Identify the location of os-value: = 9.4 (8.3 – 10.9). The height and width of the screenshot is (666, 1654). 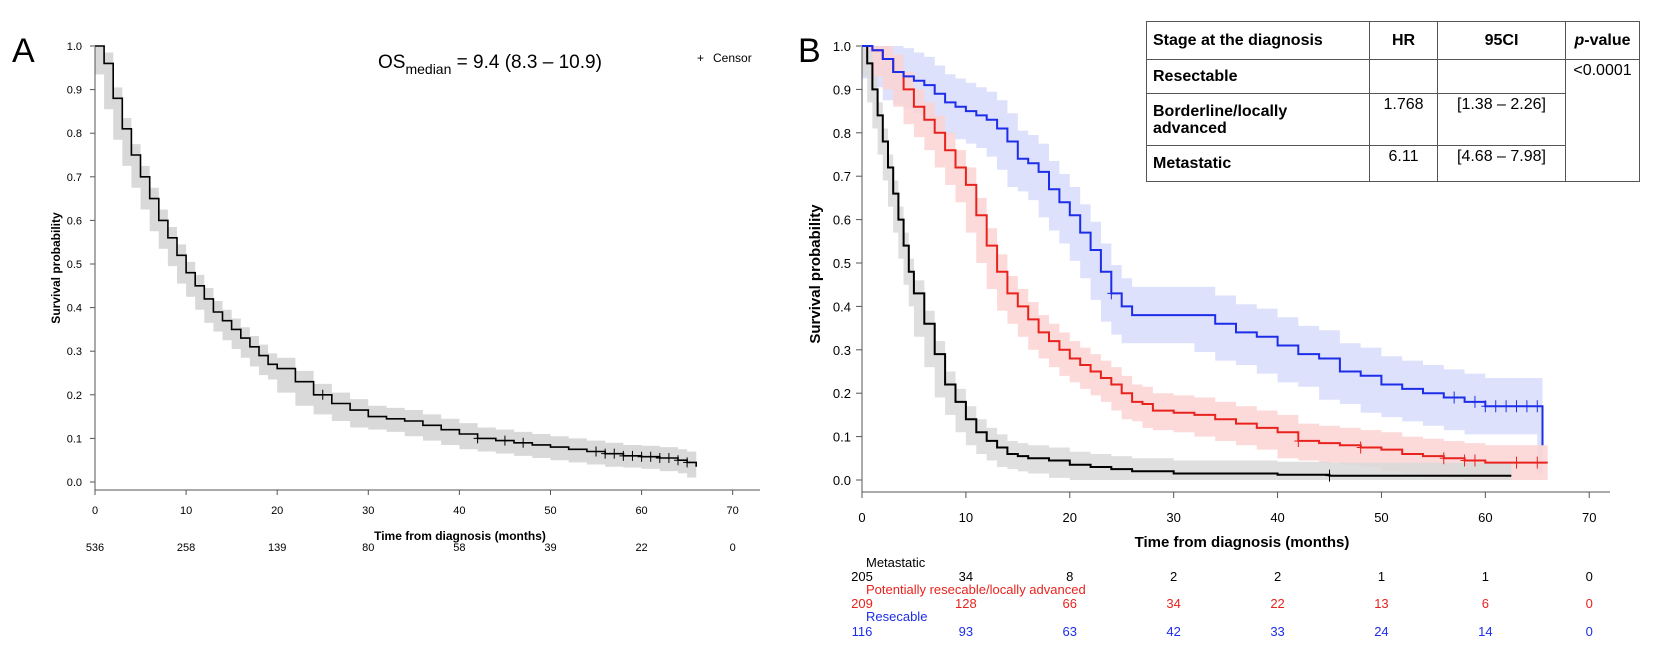
(526, 62).